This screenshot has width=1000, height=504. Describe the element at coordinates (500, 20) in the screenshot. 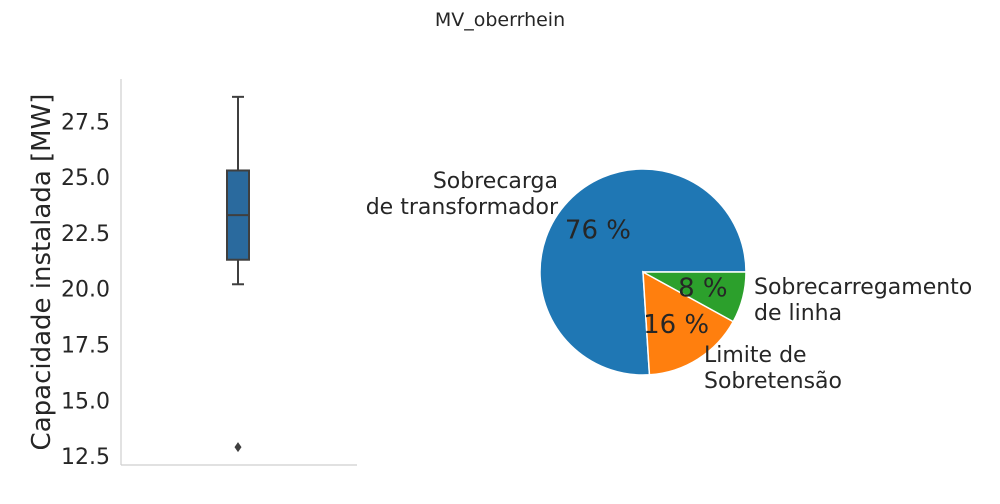

I see `figure-title: MV_oberrhein` at that location.